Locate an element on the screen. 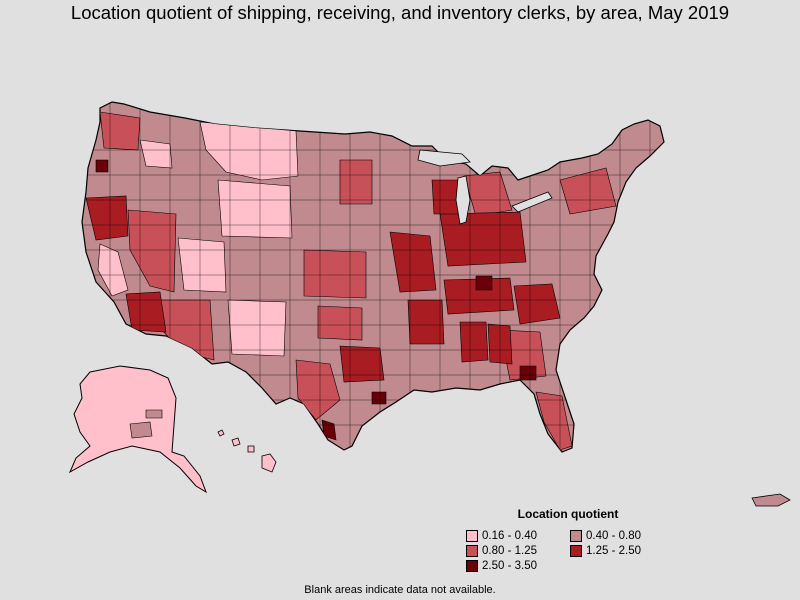  region-calinv-low is located at coordinates (113, 270).